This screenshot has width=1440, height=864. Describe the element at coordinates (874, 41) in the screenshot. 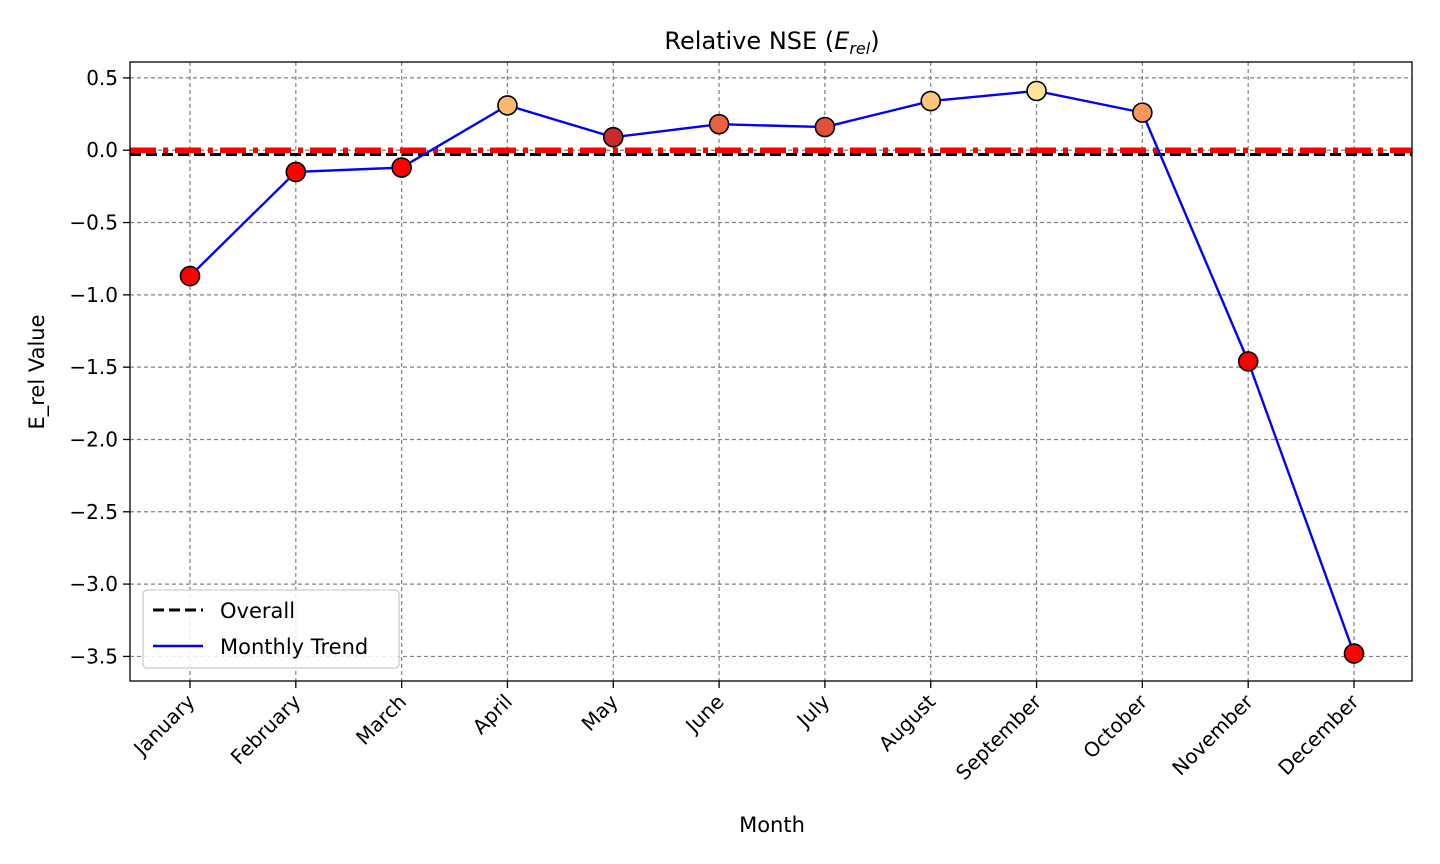

I see `chart-title-close: )` at that location.